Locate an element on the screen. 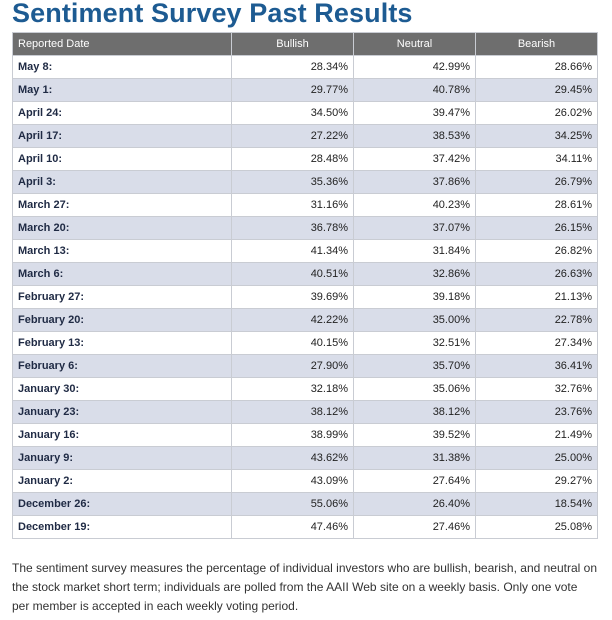  cell-bearish: 23.76% is located at coordinates (536, 412).